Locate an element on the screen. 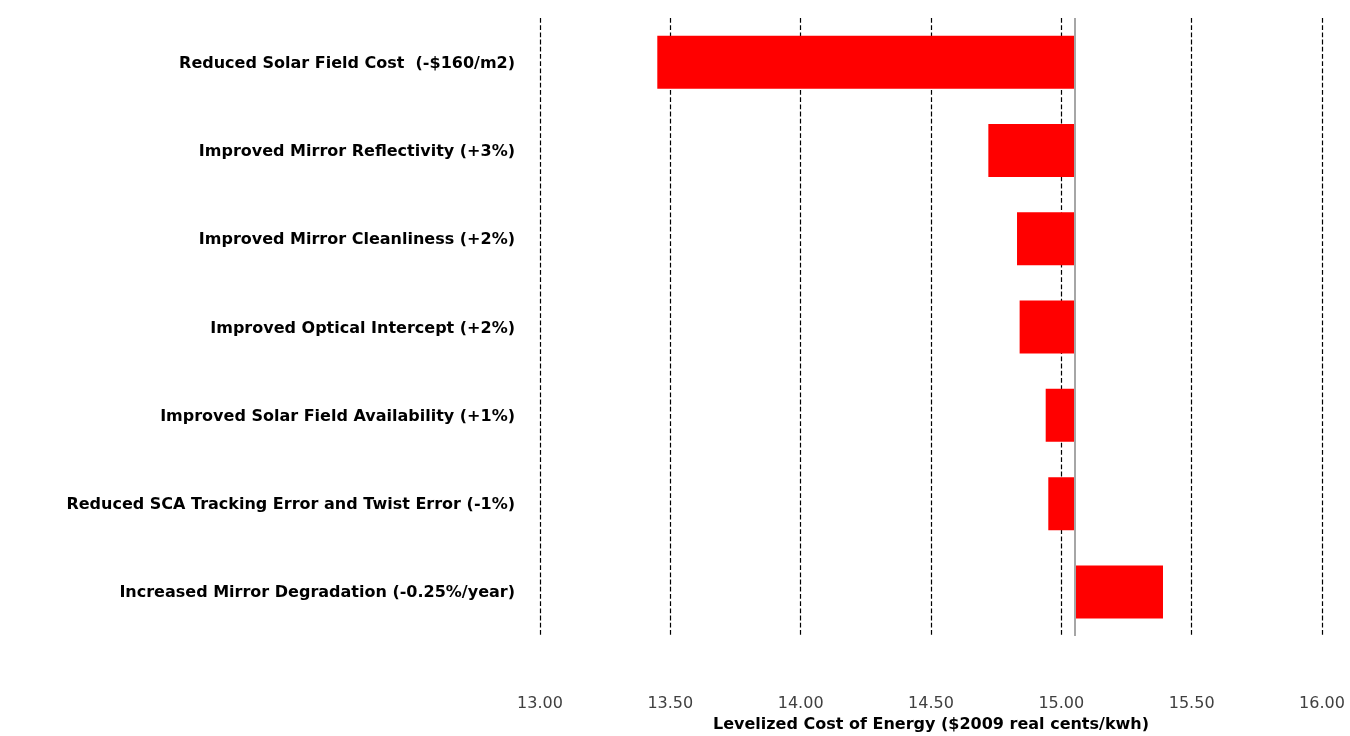 This screenshot has height=736, width=1350. y-tick-label: Improved Optical Intercept (+2%) is located at coordinates (362, 327).